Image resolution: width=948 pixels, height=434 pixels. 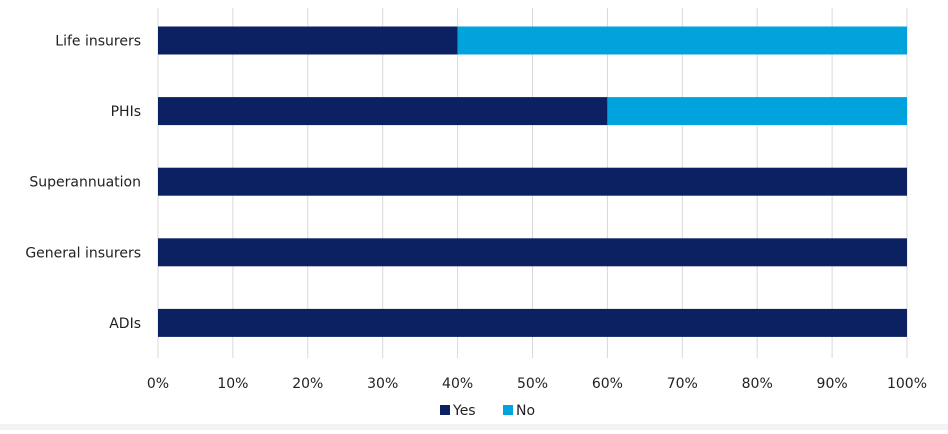 I want to click on x-tick-label: 10%, so click(x=232, y=384).